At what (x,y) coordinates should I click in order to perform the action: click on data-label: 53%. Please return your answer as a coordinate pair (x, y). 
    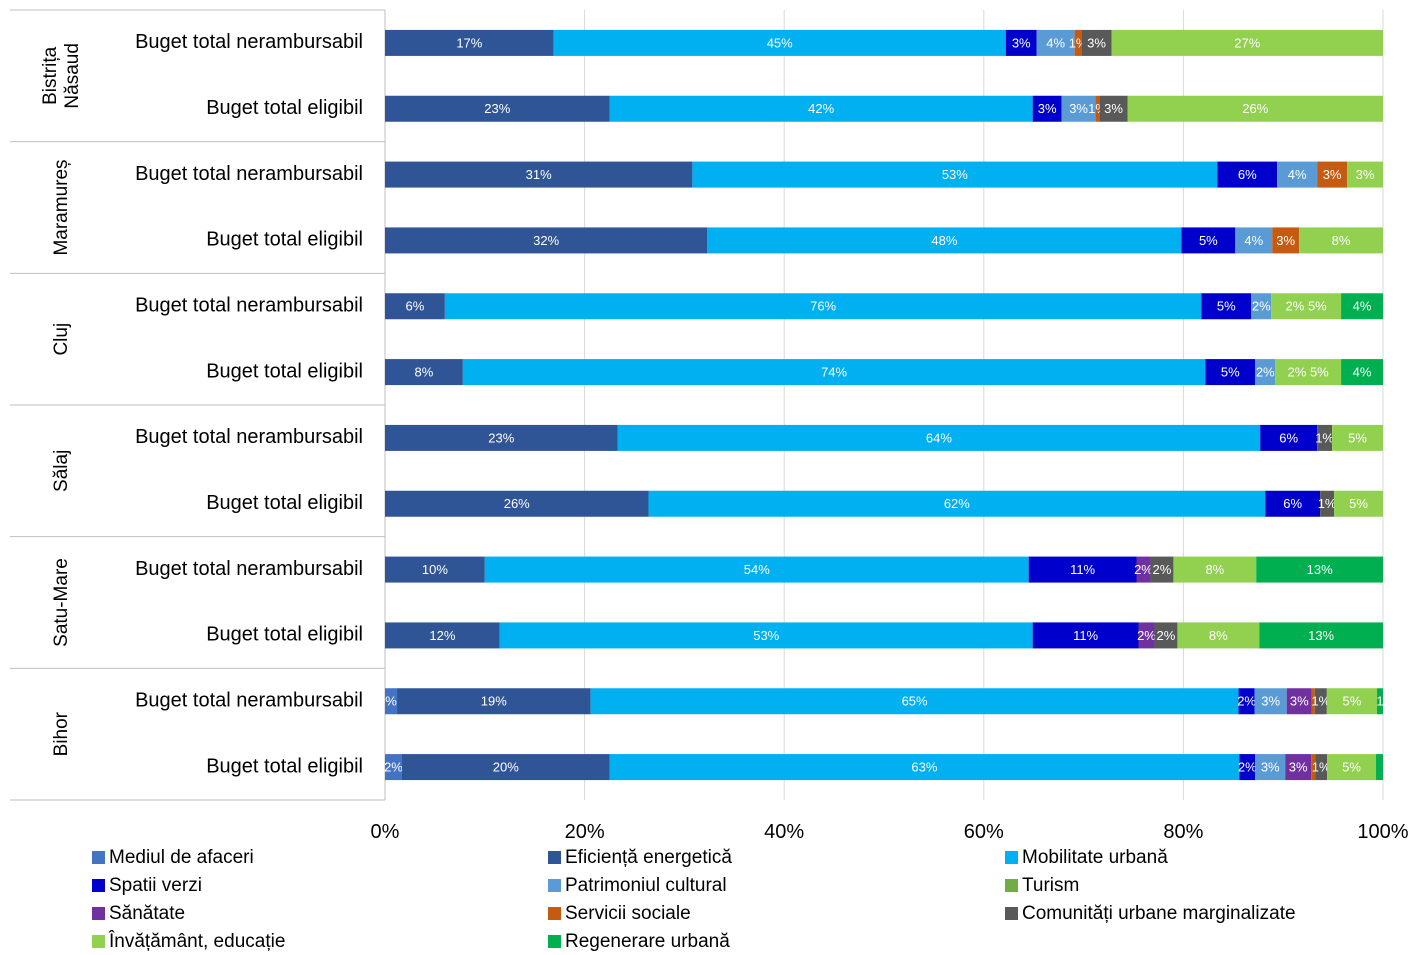
    Looking at the image, I should click on (766, 635).